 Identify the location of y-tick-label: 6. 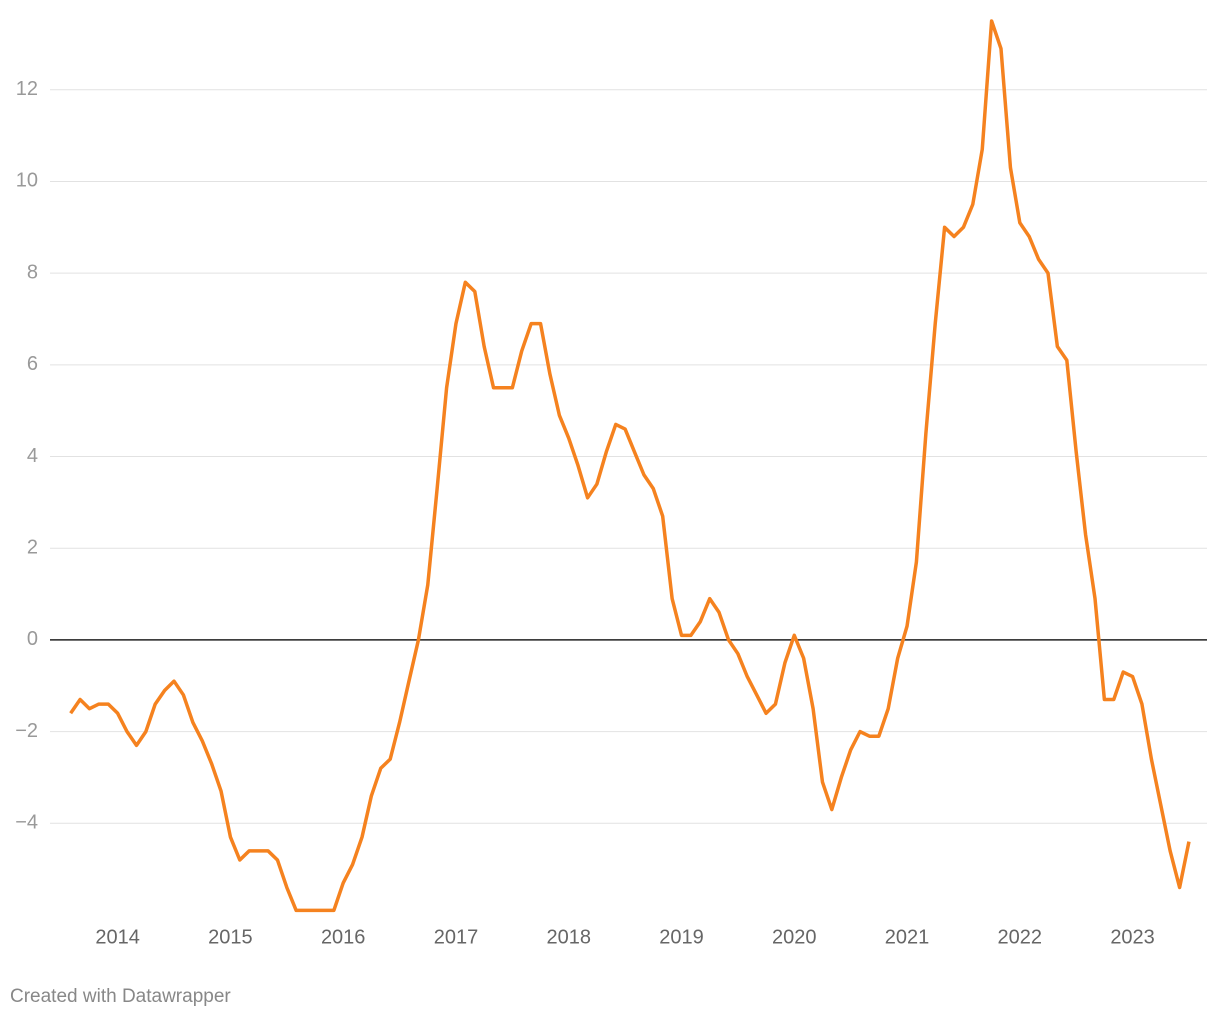
(32, 364).